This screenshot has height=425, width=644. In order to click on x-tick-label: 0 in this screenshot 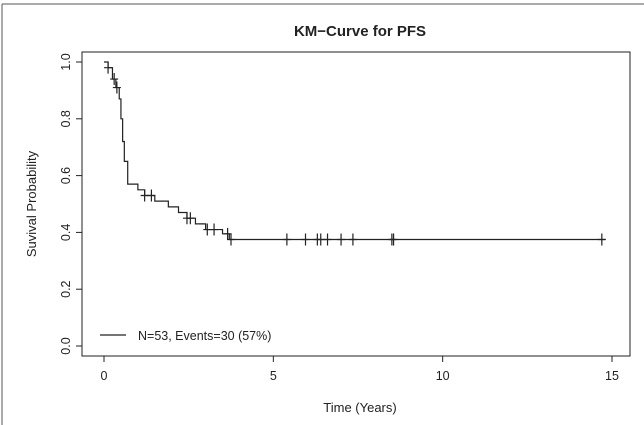, I will do `click(104, 376)`.